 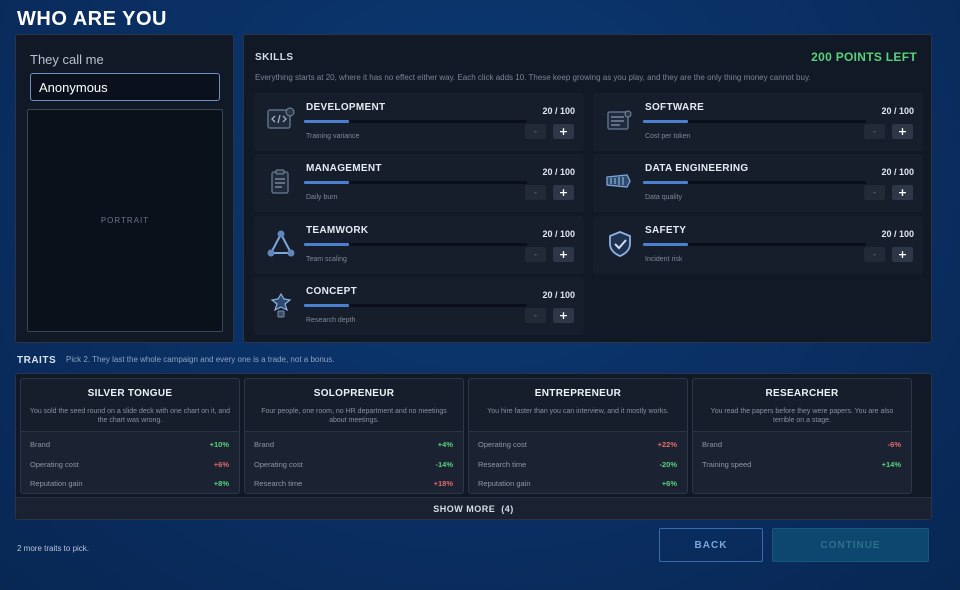 I want to click on skill-card-safety: SAFETY Incident risk 20 / 100 - +, so click(x=758, y=245).